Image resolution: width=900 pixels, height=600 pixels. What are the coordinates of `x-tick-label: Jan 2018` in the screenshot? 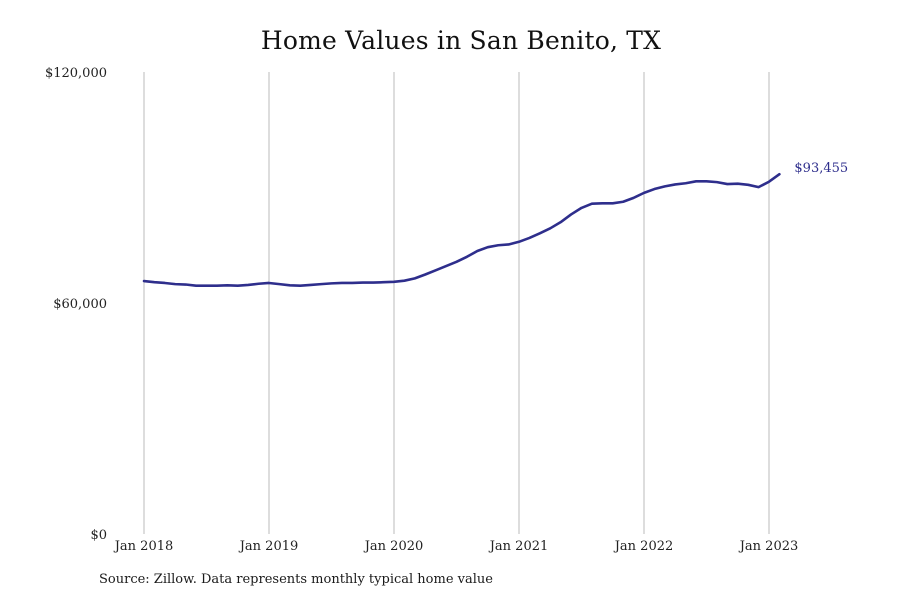 It's located at (143, 546).